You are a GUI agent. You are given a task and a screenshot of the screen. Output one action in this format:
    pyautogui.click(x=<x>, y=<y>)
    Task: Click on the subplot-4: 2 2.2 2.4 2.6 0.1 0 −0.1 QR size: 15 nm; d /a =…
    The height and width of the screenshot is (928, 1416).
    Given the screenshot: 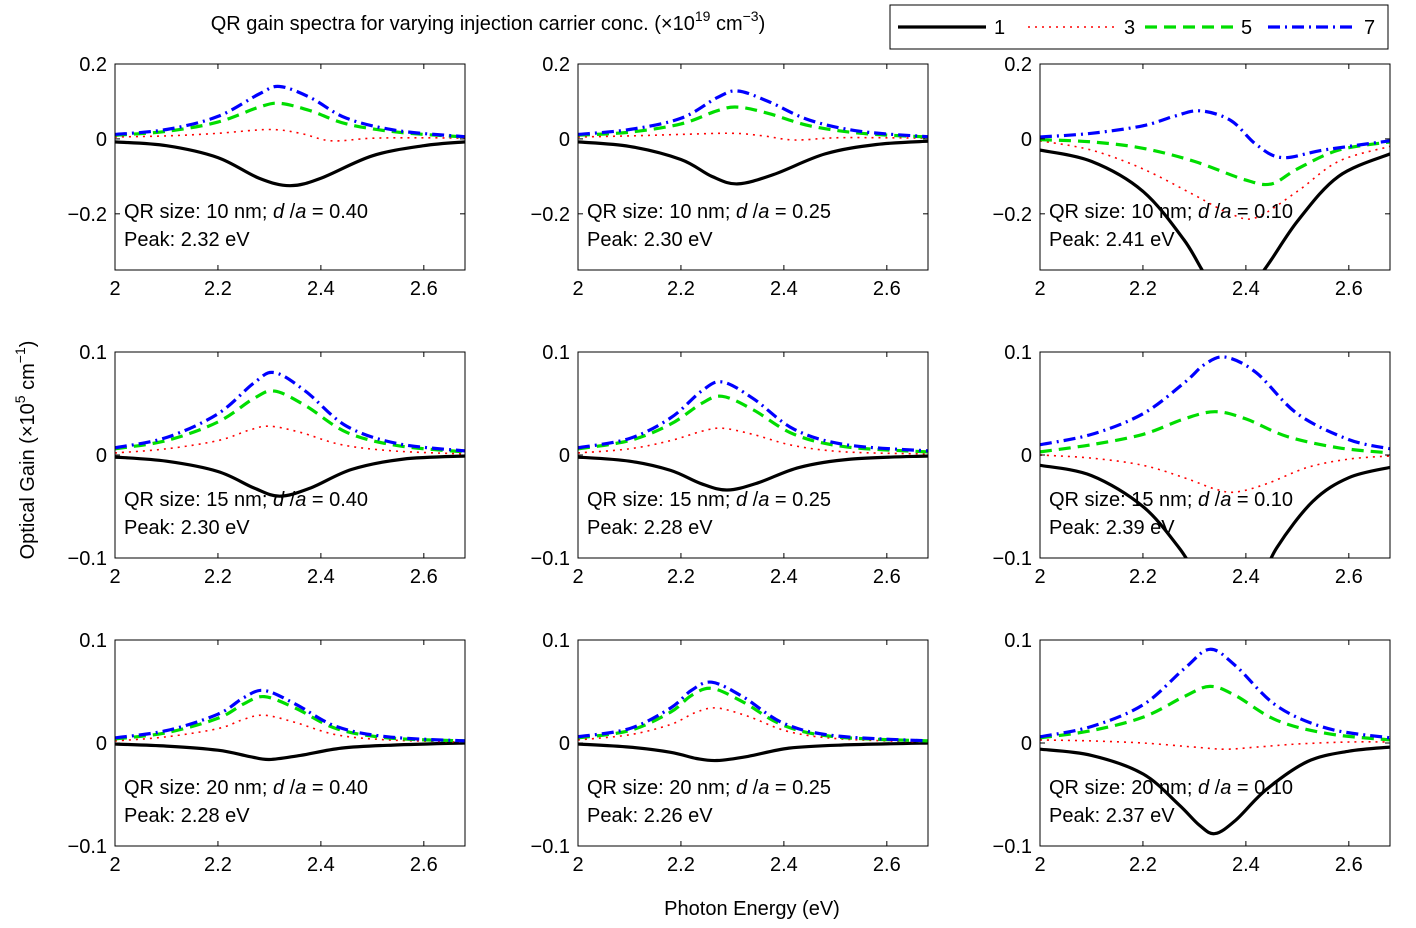 What is the action you would take?
    pyautogui.click(x=267, y=465)
    